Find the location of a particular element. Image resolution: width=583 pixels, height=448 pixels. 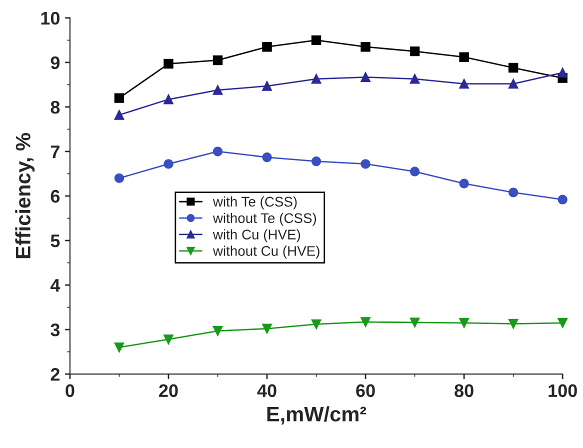

y-tick-label: 10 is located at coordinates (50, 18).